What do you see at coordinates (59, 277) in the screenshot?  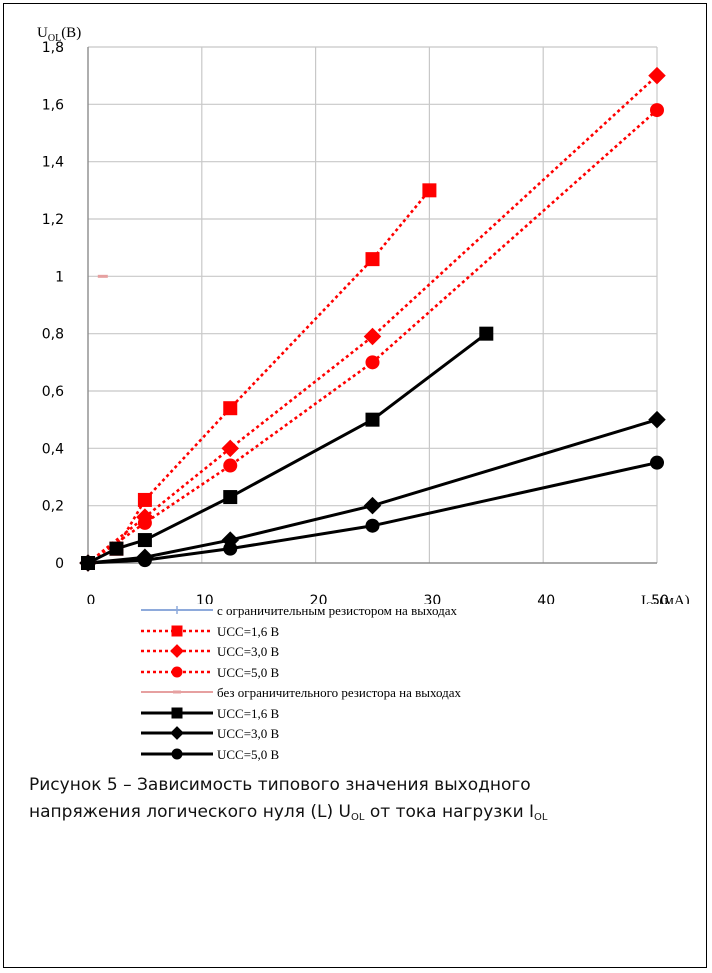 I see `y-tick-label-5: 1` at bounding box center [59, 277].